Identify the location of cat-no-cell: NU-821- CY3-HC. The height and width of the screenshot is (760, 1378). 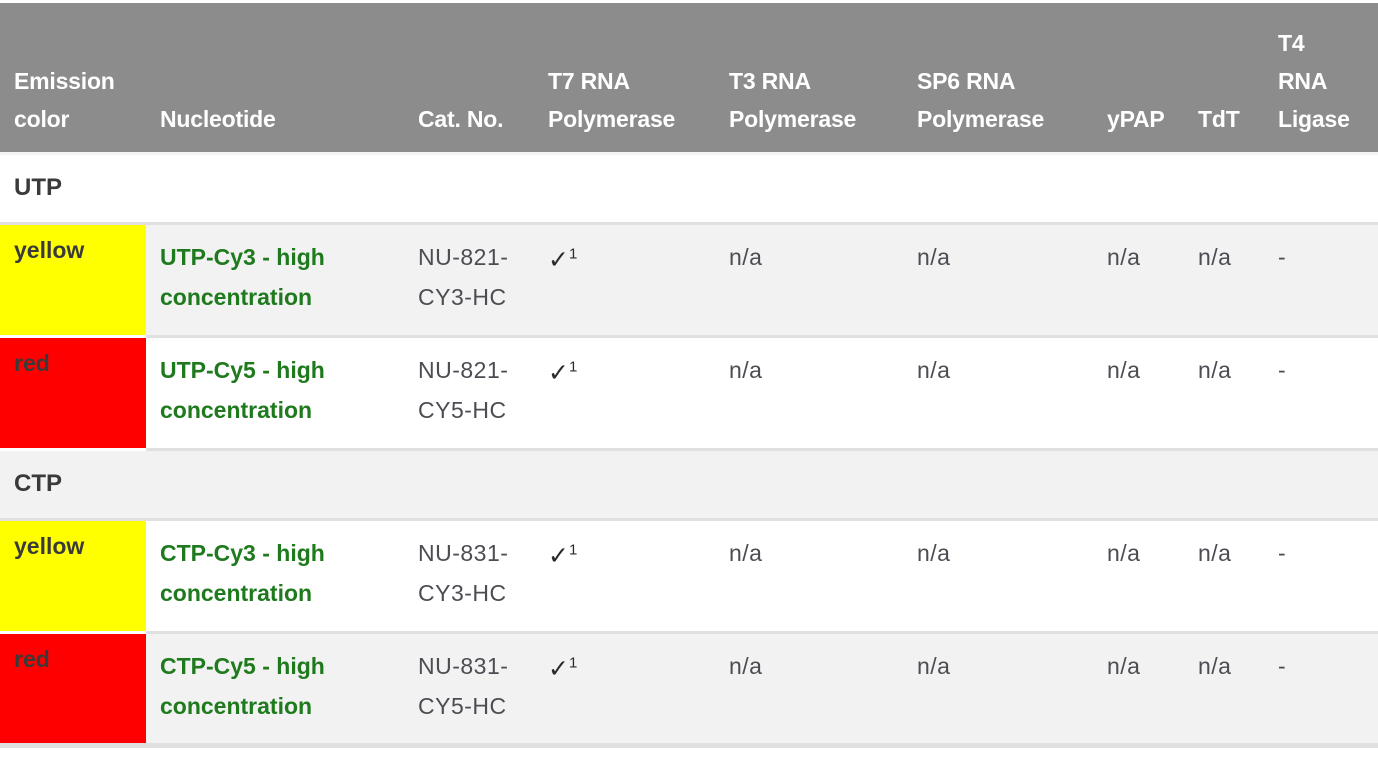
(469, 280).